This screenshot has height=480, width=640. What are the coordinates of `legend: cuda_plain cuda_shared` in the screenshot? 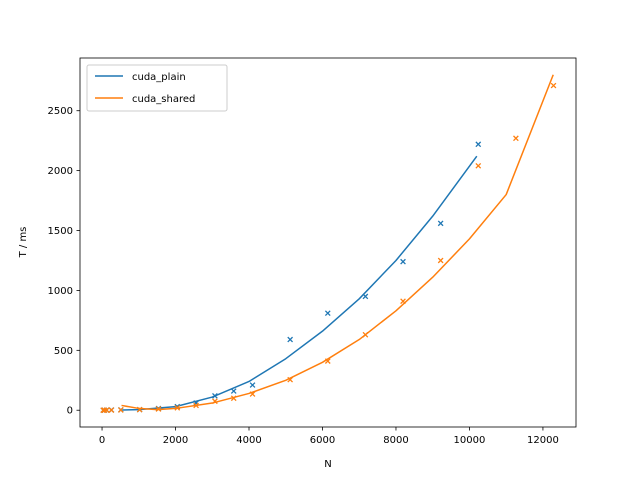 It's located at (157, 88).